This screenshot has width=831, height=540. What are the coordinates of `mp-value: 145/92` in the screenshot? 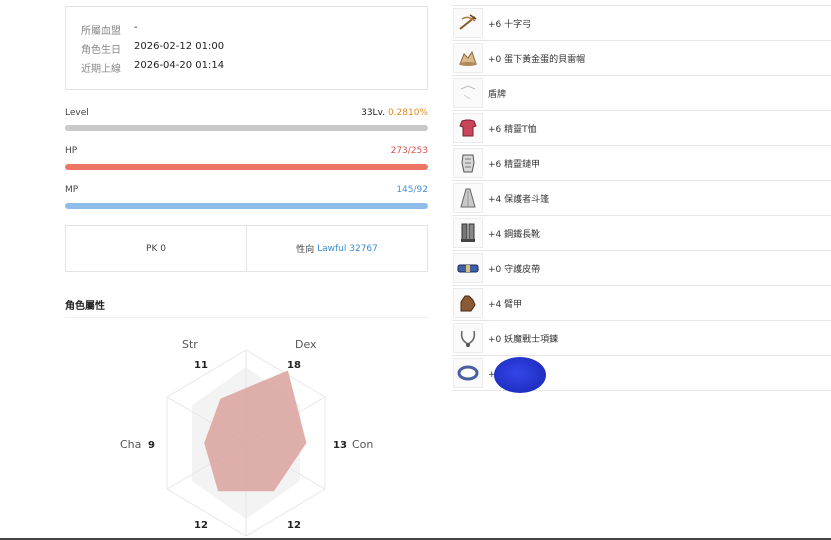 It's located at (412, 190).